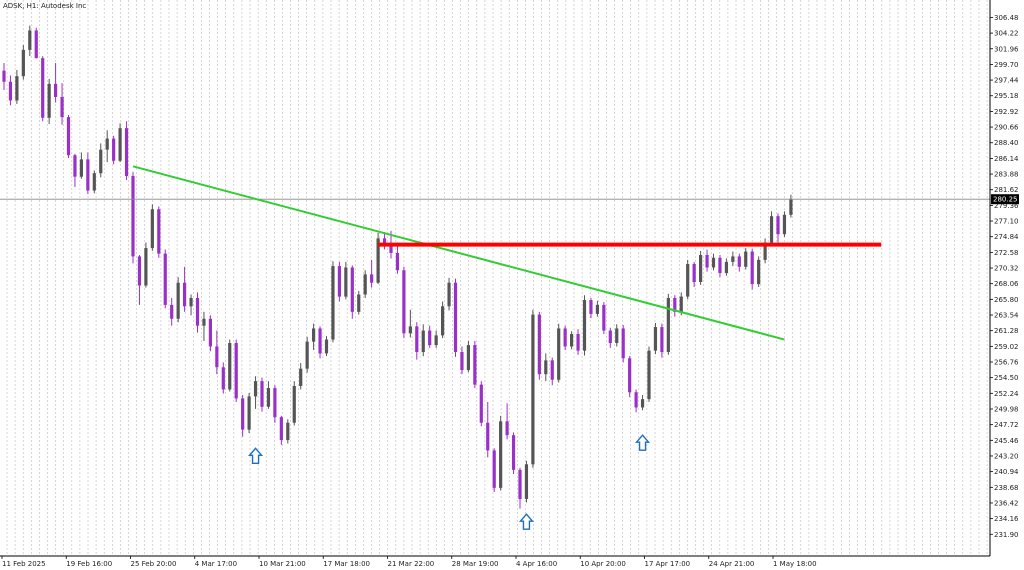  I want to click on price-tick-label: 247.72, so click(1006, 425).